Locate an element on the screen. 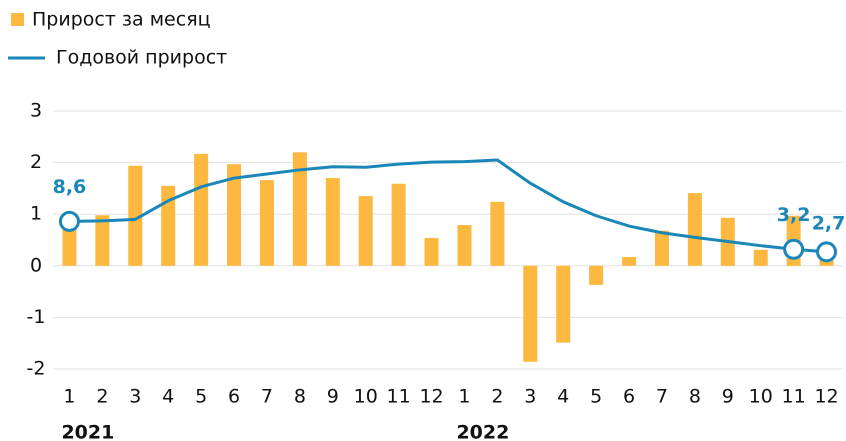 The height and width of the screenshot is (441, 846). legend-label: Прирост за месяц is located at coordinates (121, 20).